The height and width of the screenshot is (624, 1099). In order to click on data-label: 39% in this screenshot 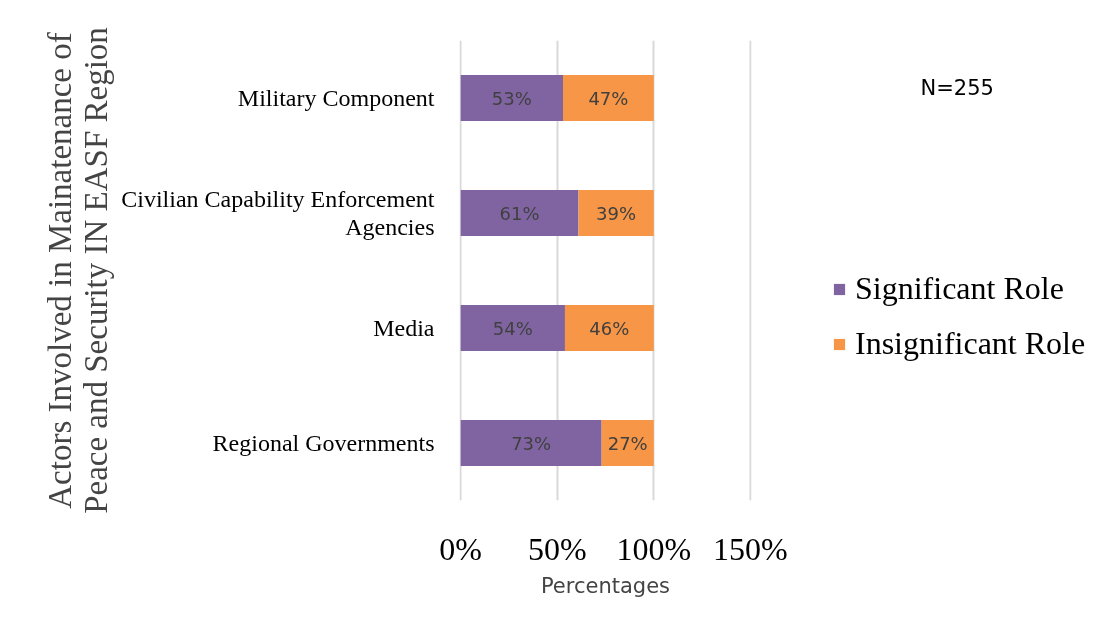, I will do `click(616, 213)`.